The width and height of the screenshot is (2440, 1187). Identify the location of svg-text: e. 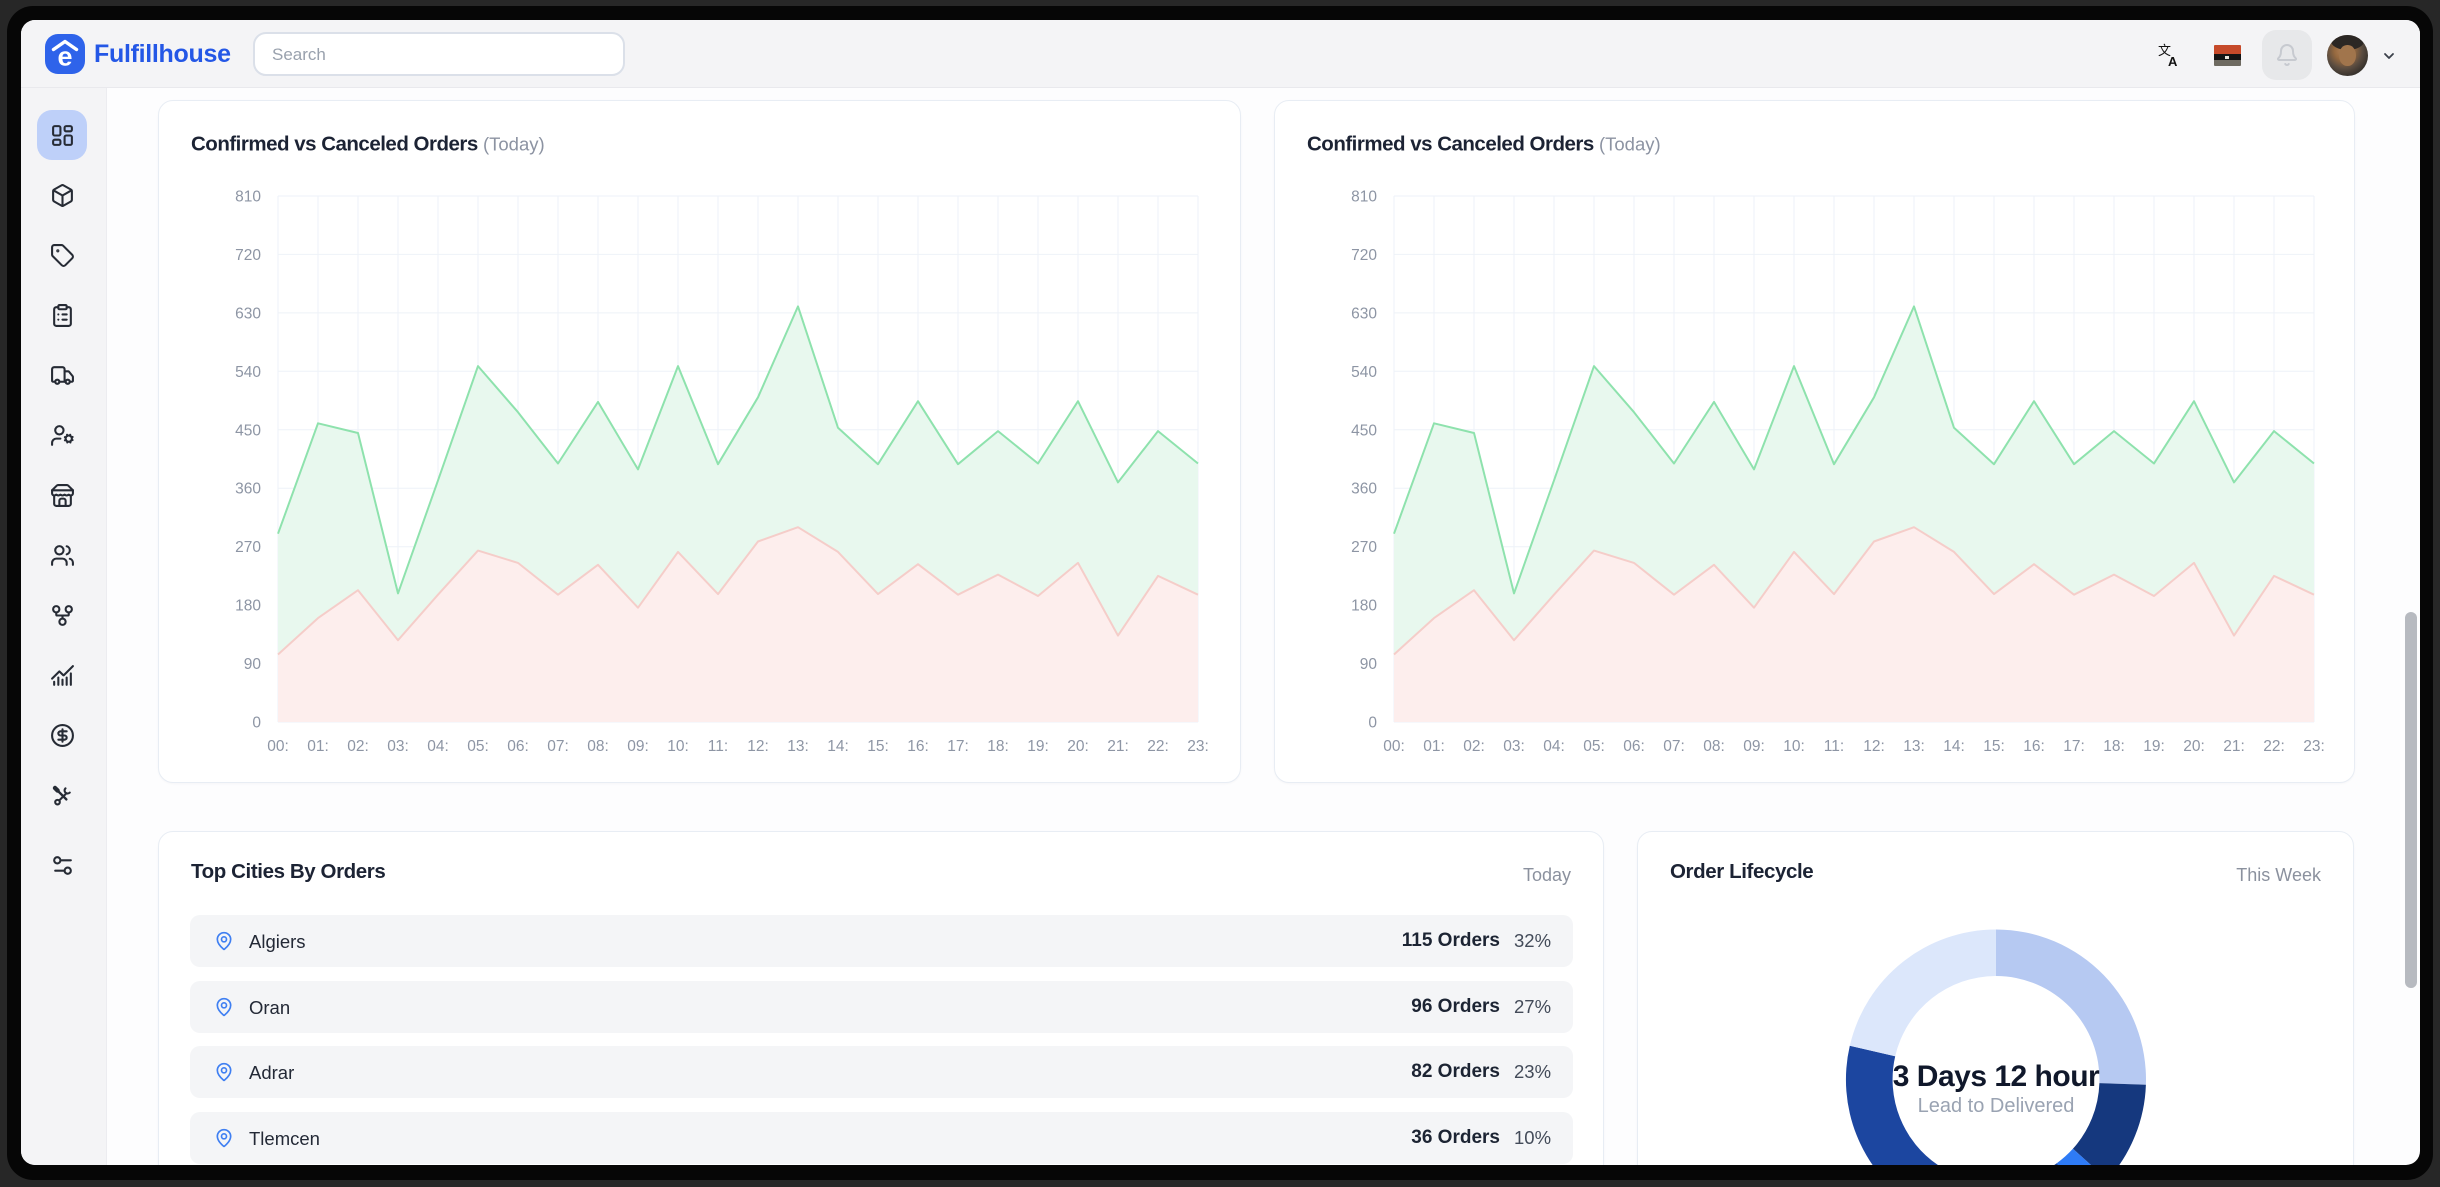
(64, 57).